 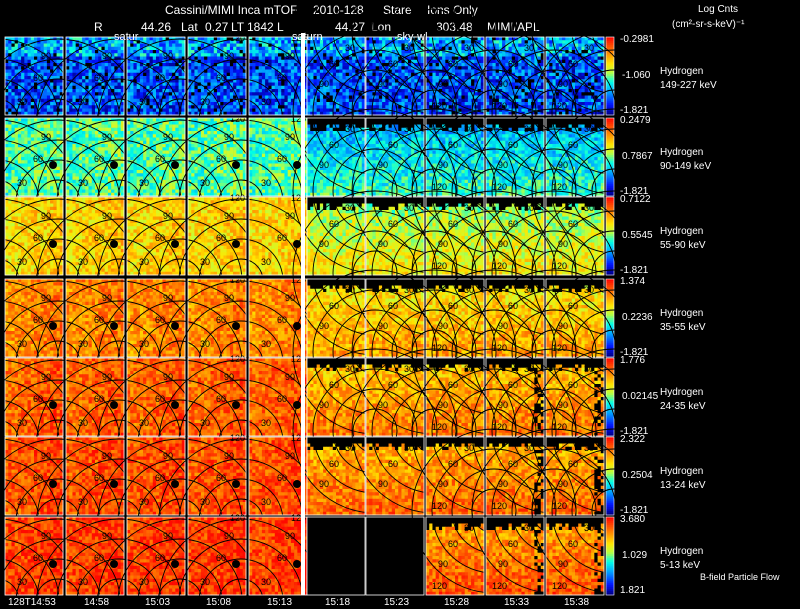 What do you see at coordinates (221, 78) in the screenshot?
I see `contour-label: 60` at bounding box center [221, 78].